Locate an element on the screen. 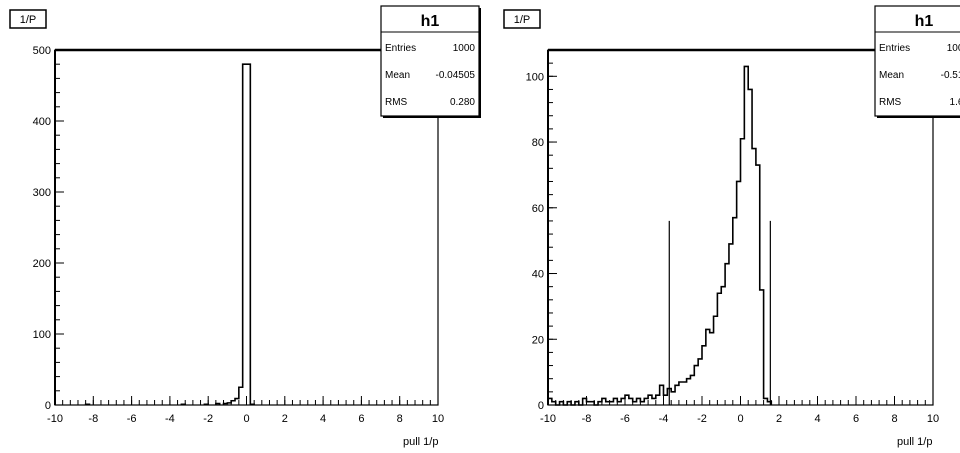 The height and width of the screenshot is (453, 960). stats-row-value: 1.66 is located at coordinates (955, 102).